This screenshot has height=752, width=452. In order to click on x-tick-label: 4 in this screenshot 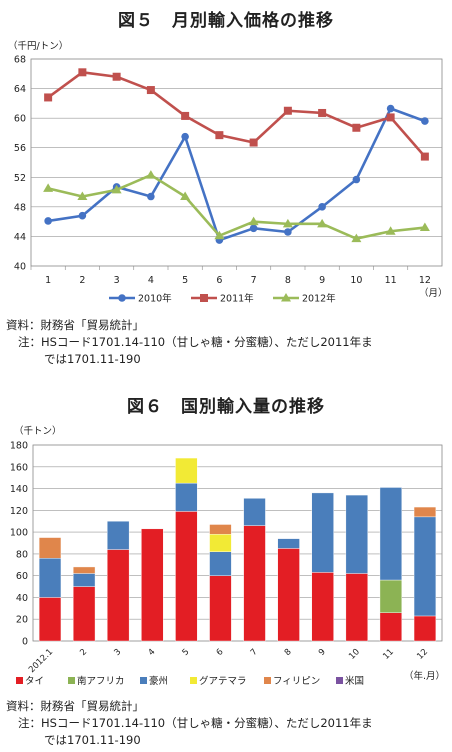, I will do `click(152, 652)`.